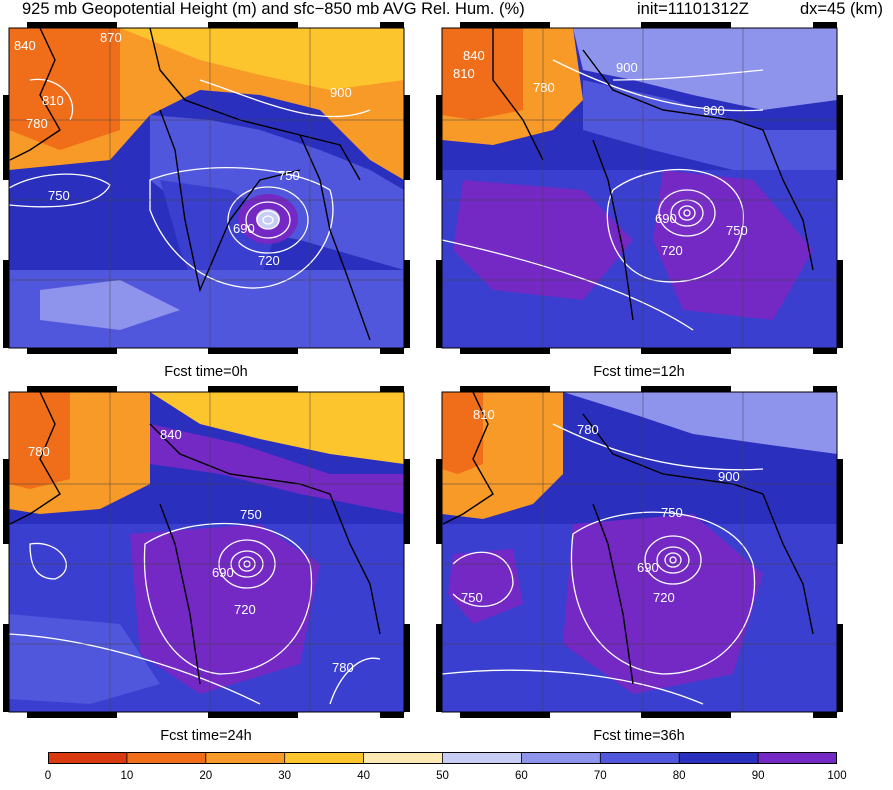 The image size is (893, 790). I want to click on colorbar, so click(442, 758).